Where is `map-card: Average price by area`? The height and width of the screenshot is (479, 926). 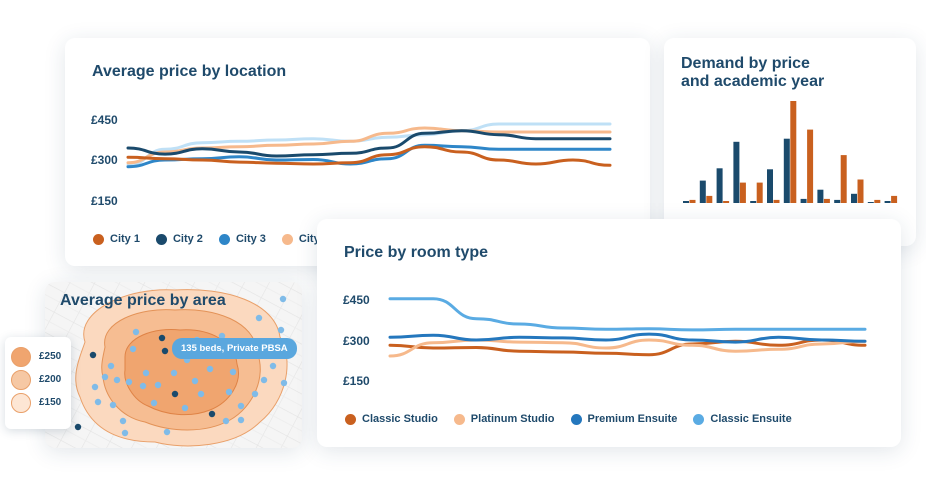 map-card: Average price by area is located at coordinates (173, 365).